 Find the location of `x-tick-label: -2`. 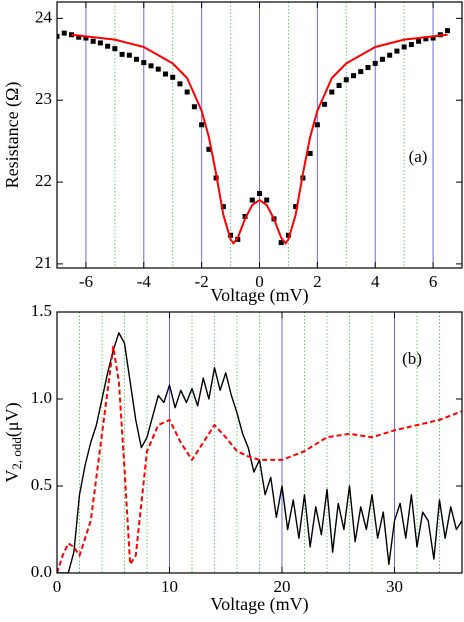

x-tick-label: -2 is located at coordinates (202, 281).